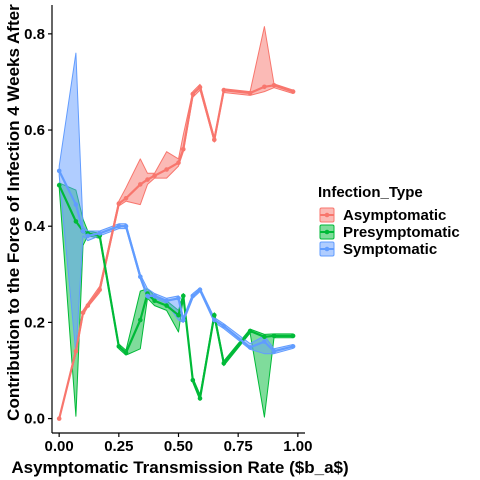 The width and height of the screenshot is (480, 480). What do you see at coordinates (179, 467) in the screenshot?
I see `x-axis-title: Asymptomatic Transmission Rate ($b_a$)` at bounding box center [179, 467].